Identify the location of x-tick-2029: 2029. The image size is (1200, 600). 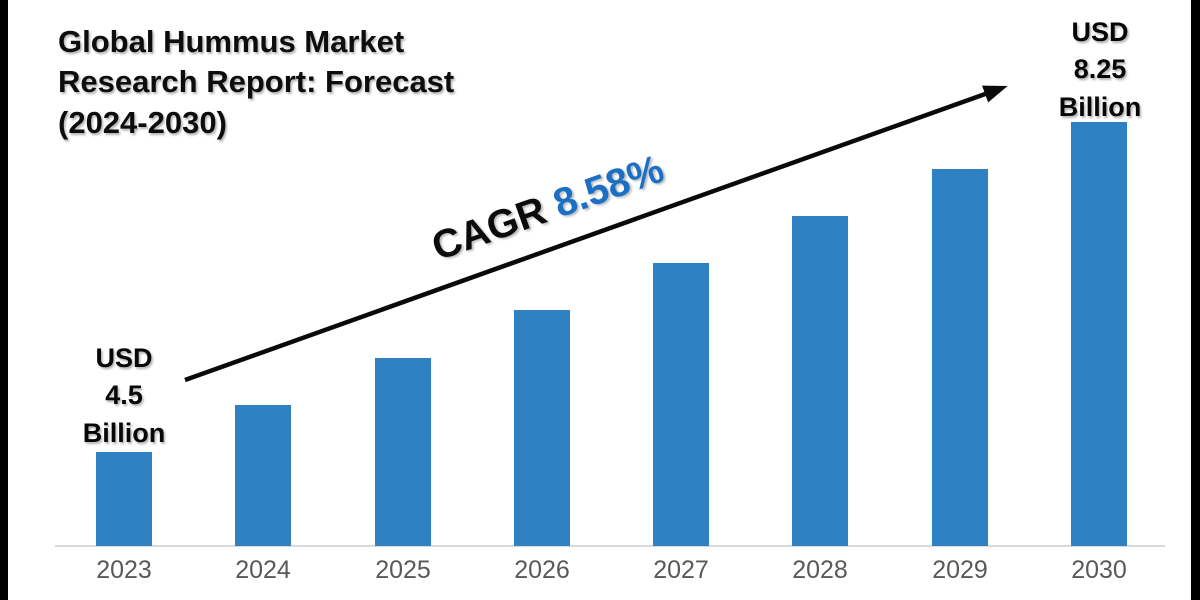
(960, 570).